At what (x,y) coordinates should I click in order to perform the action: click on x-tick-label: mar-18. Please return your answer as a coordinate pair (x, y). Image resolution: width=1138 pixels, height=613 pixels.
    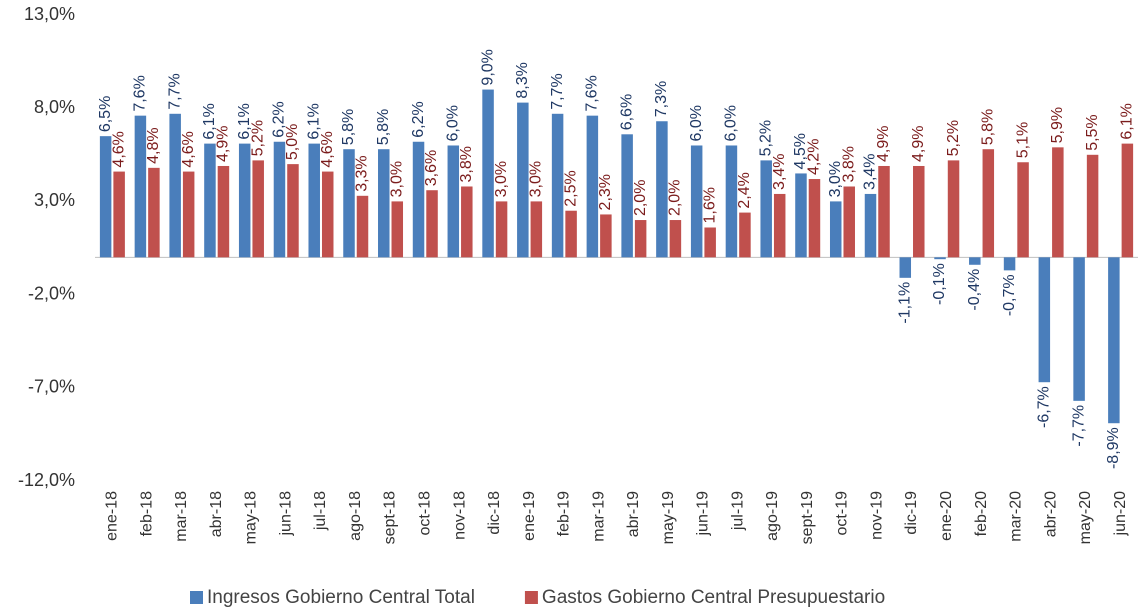
    Looking at the image, I should click on (181, 516).